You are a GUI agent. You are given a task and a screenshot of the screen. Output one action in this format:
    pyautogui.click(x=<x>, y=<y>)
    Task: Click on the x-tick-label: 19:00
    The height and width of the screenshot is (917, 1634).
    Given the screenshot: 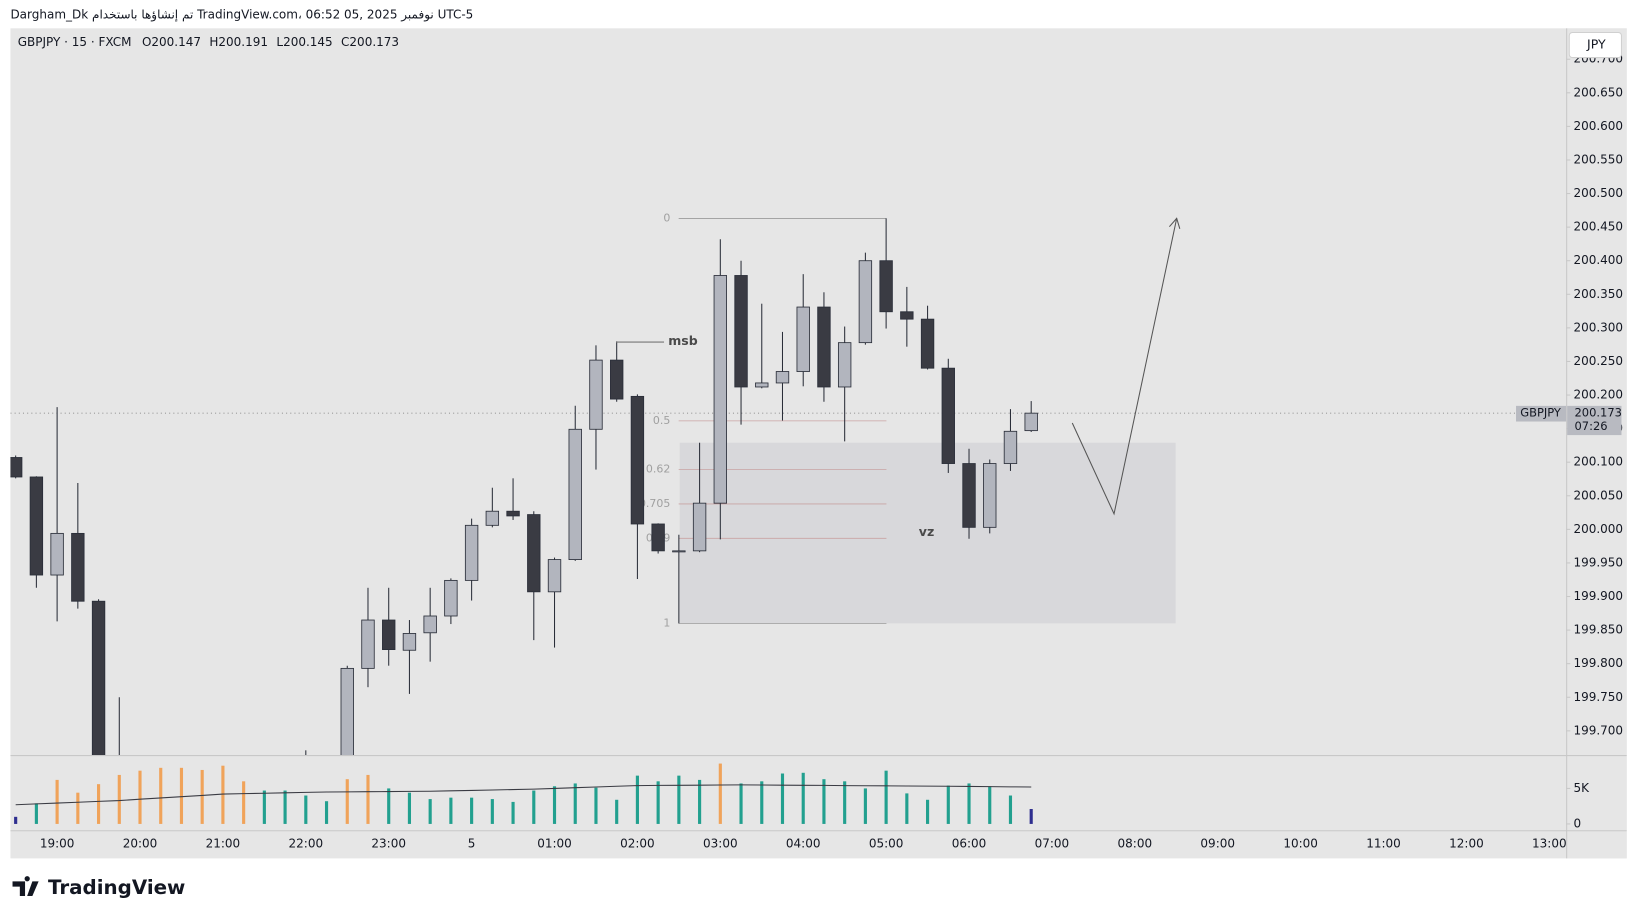 What is the action you would take?
    pyautogui.click(x=57, y=843)
    